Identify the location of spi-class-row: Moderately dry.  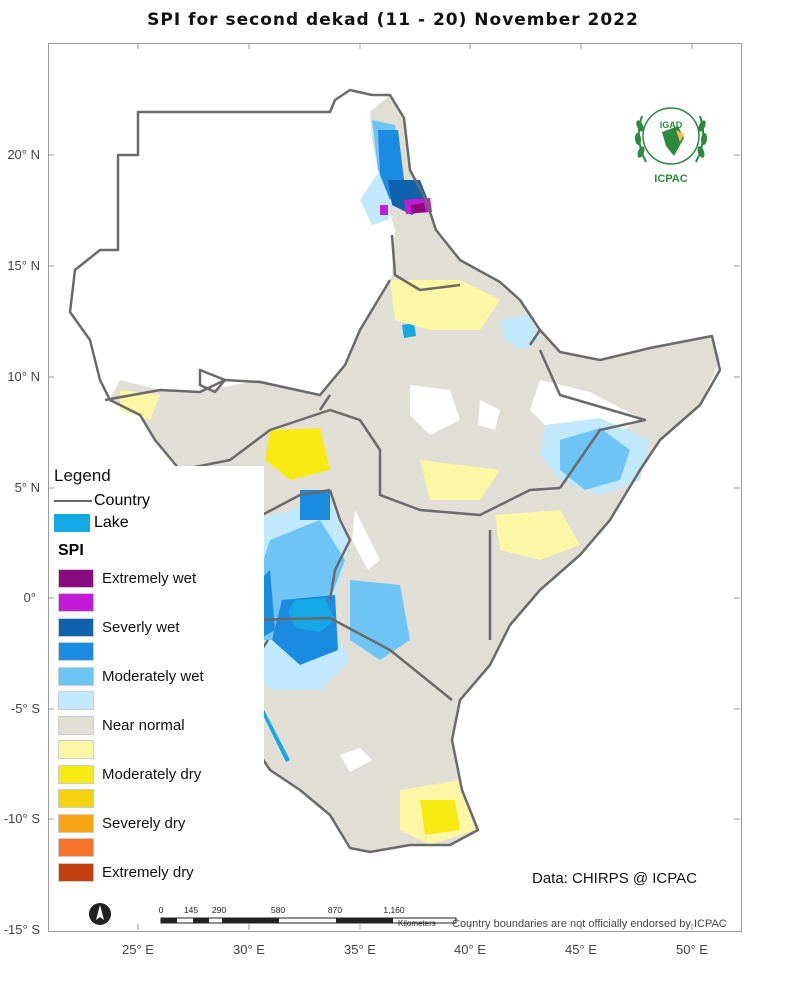
(159, 774).